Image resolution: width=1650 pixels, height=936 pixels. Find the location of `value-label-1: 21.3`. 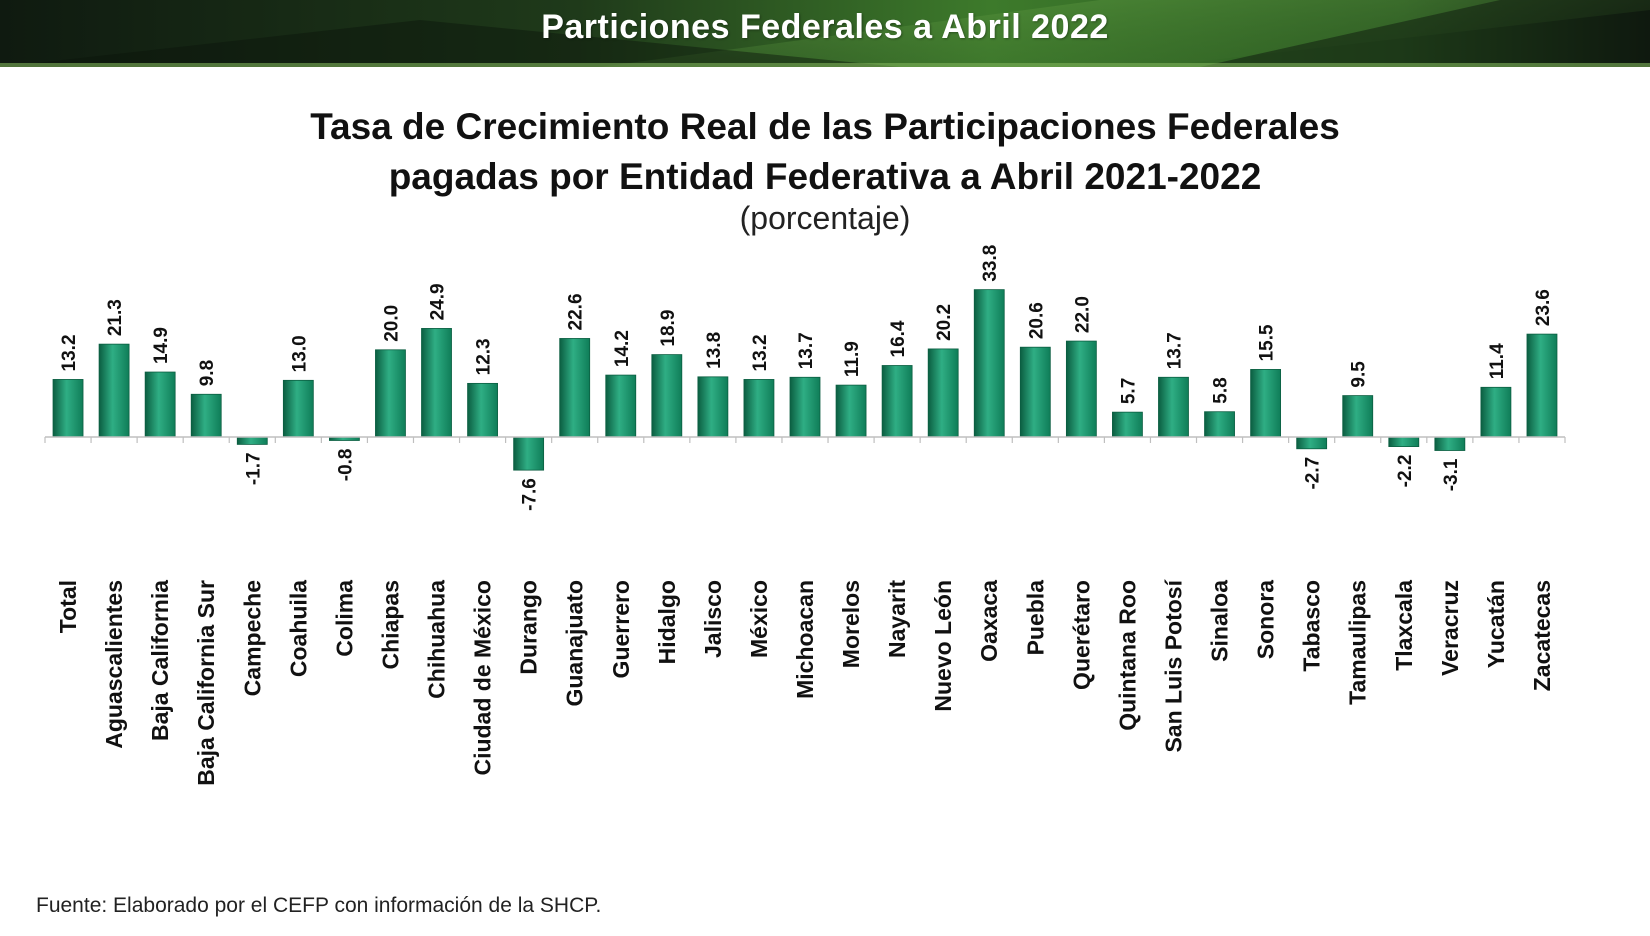

value-label-1: 21.3 is located at coordinates (115, 317).